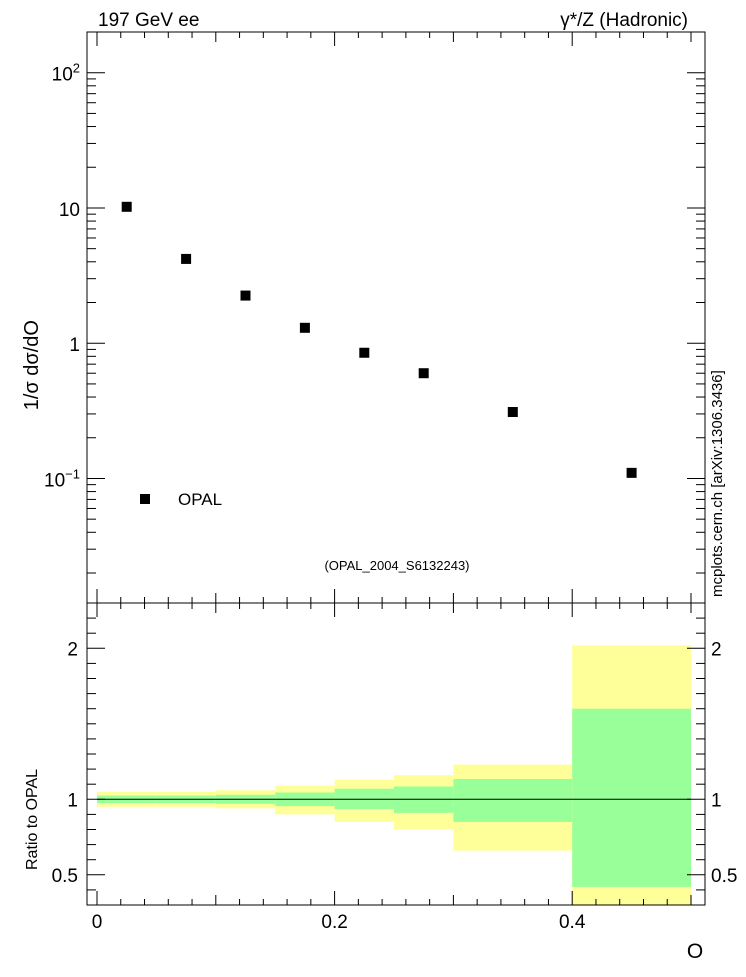 The width and height of the screenshot is (746, 977). I want to click on x-tick-label-0: 0, so click(97, 922).